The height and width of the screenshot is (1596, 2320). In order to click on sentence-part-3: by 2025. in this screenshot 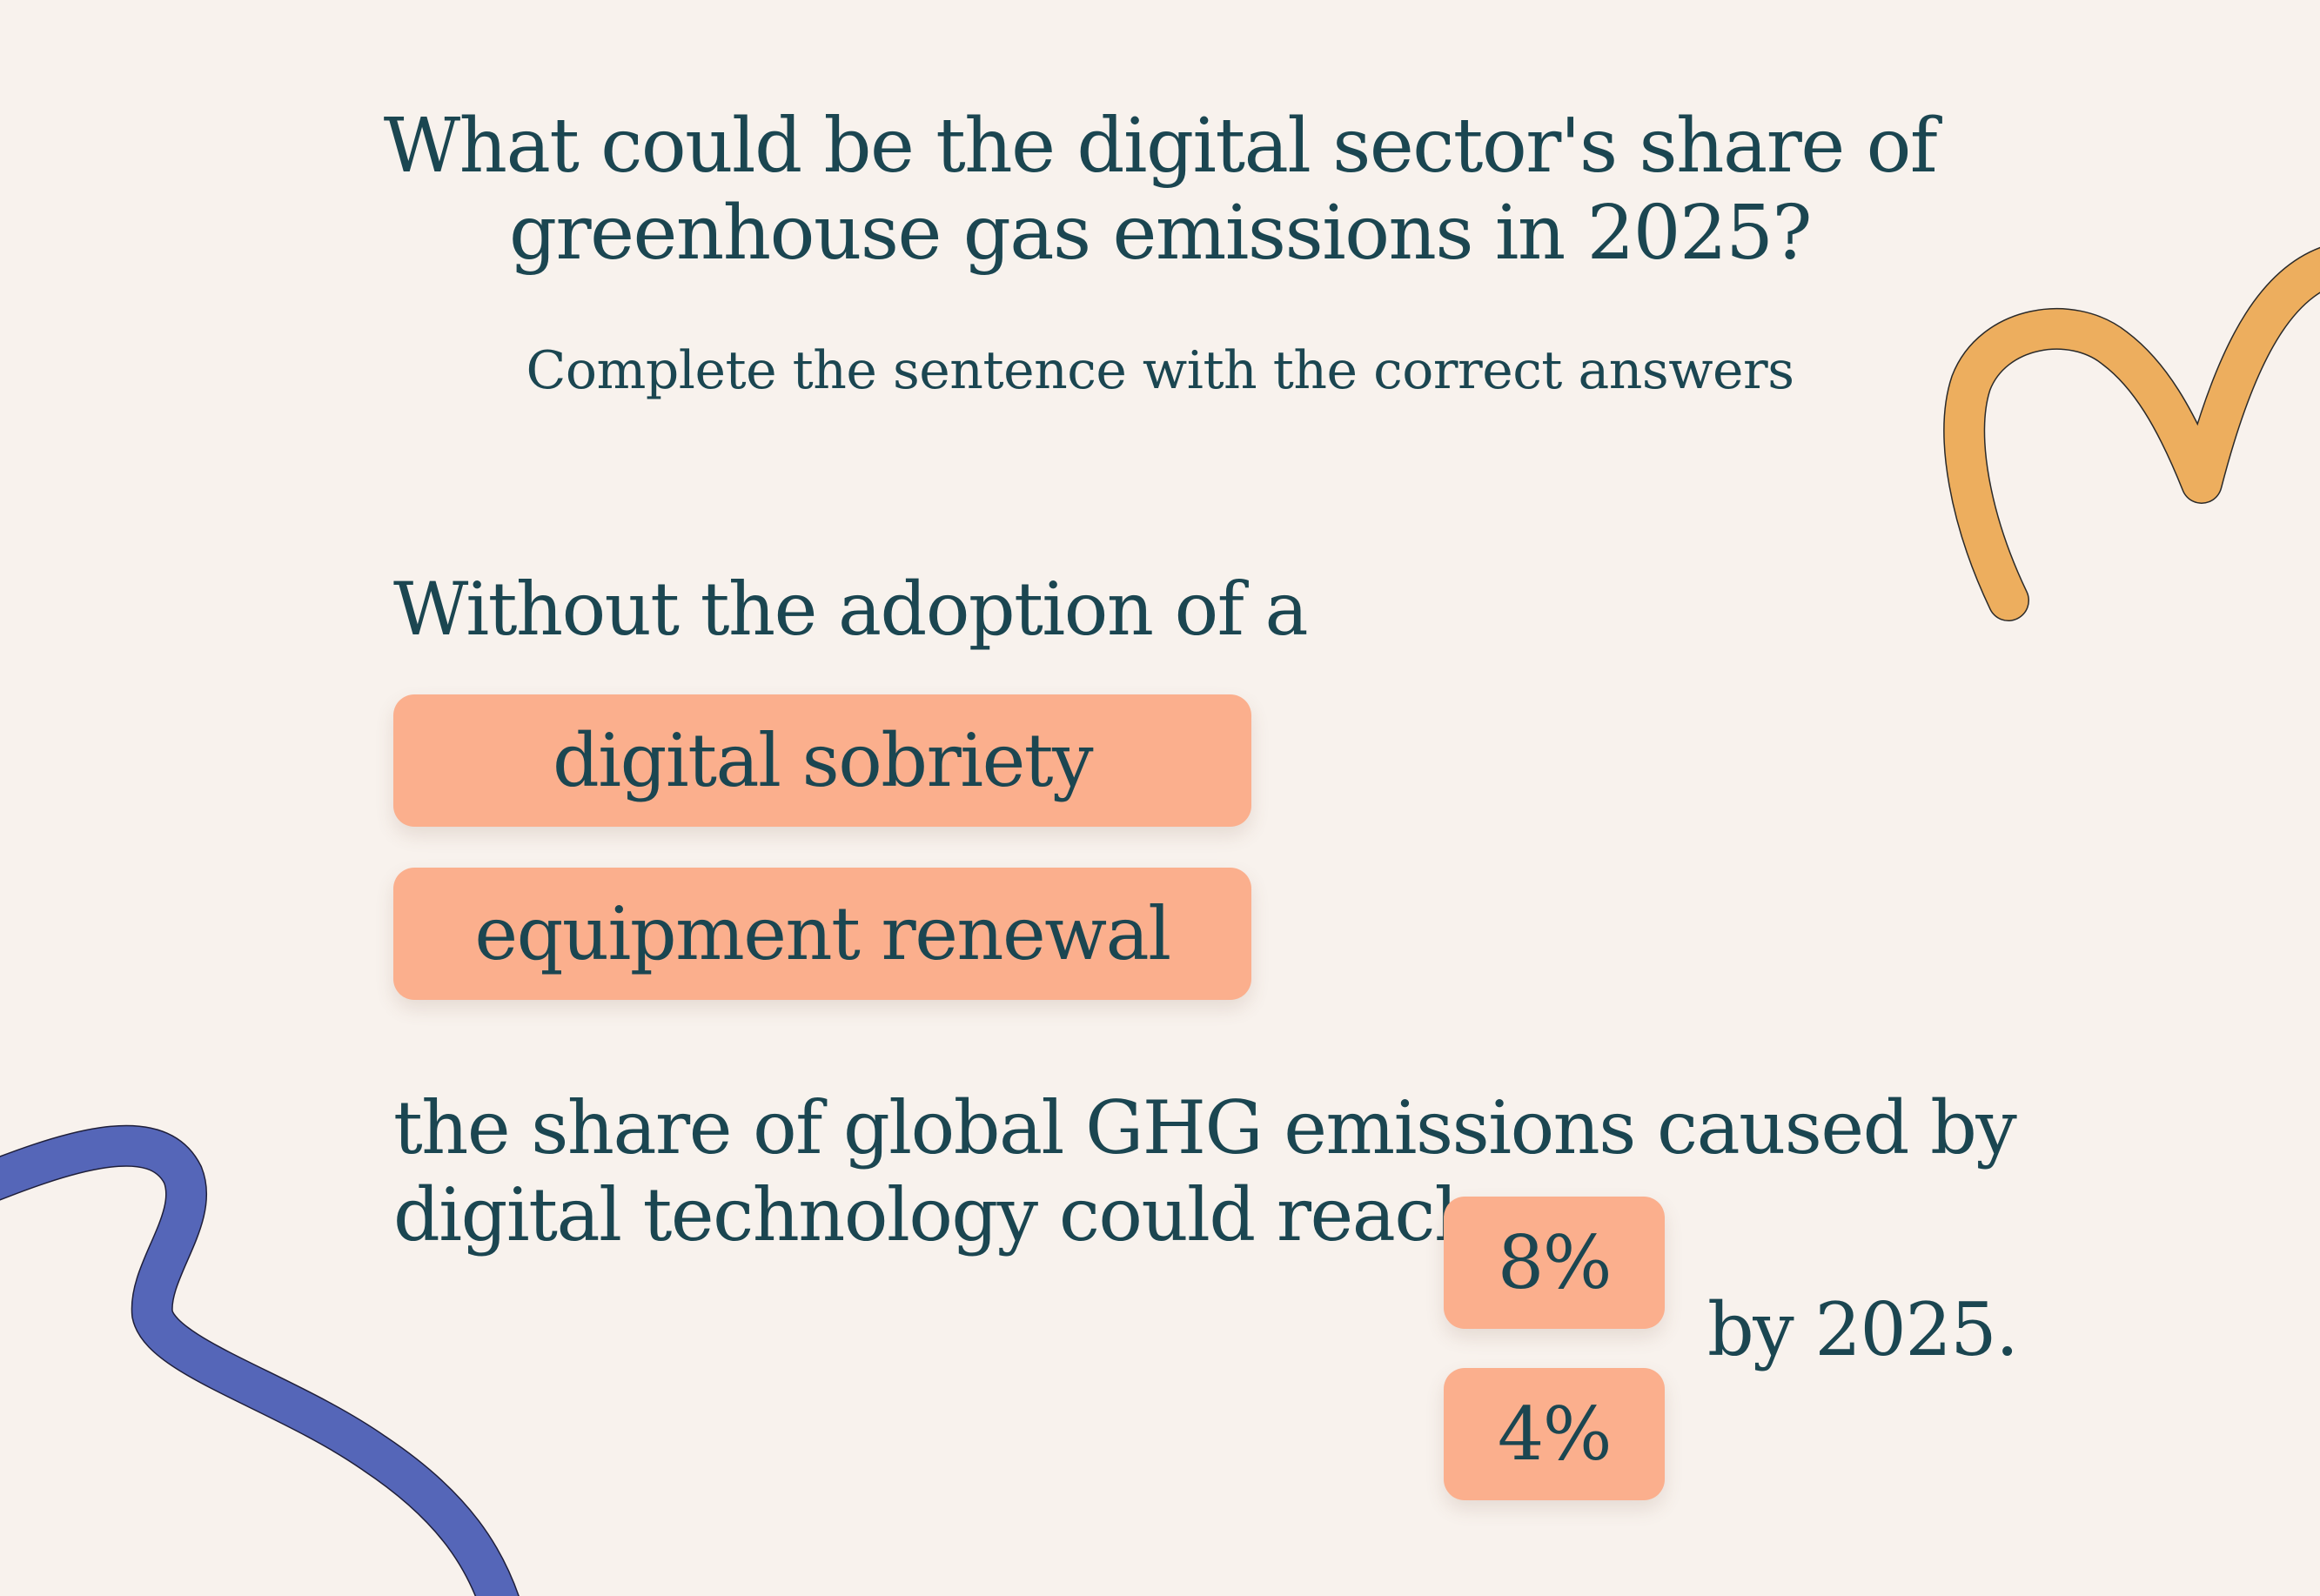, I will do `click(1863, 1329)`.